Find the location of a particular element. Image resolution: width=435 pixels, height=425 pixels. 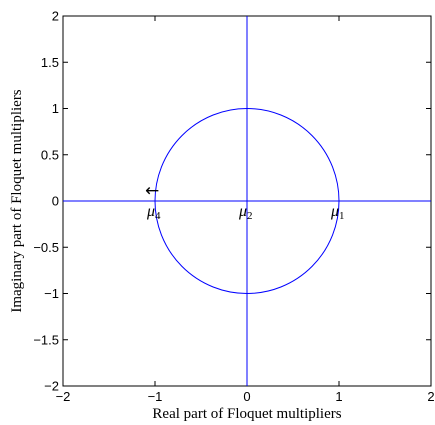

x-axis-label: Real part of Floquet multipliers is located at coordinates (246, 414).